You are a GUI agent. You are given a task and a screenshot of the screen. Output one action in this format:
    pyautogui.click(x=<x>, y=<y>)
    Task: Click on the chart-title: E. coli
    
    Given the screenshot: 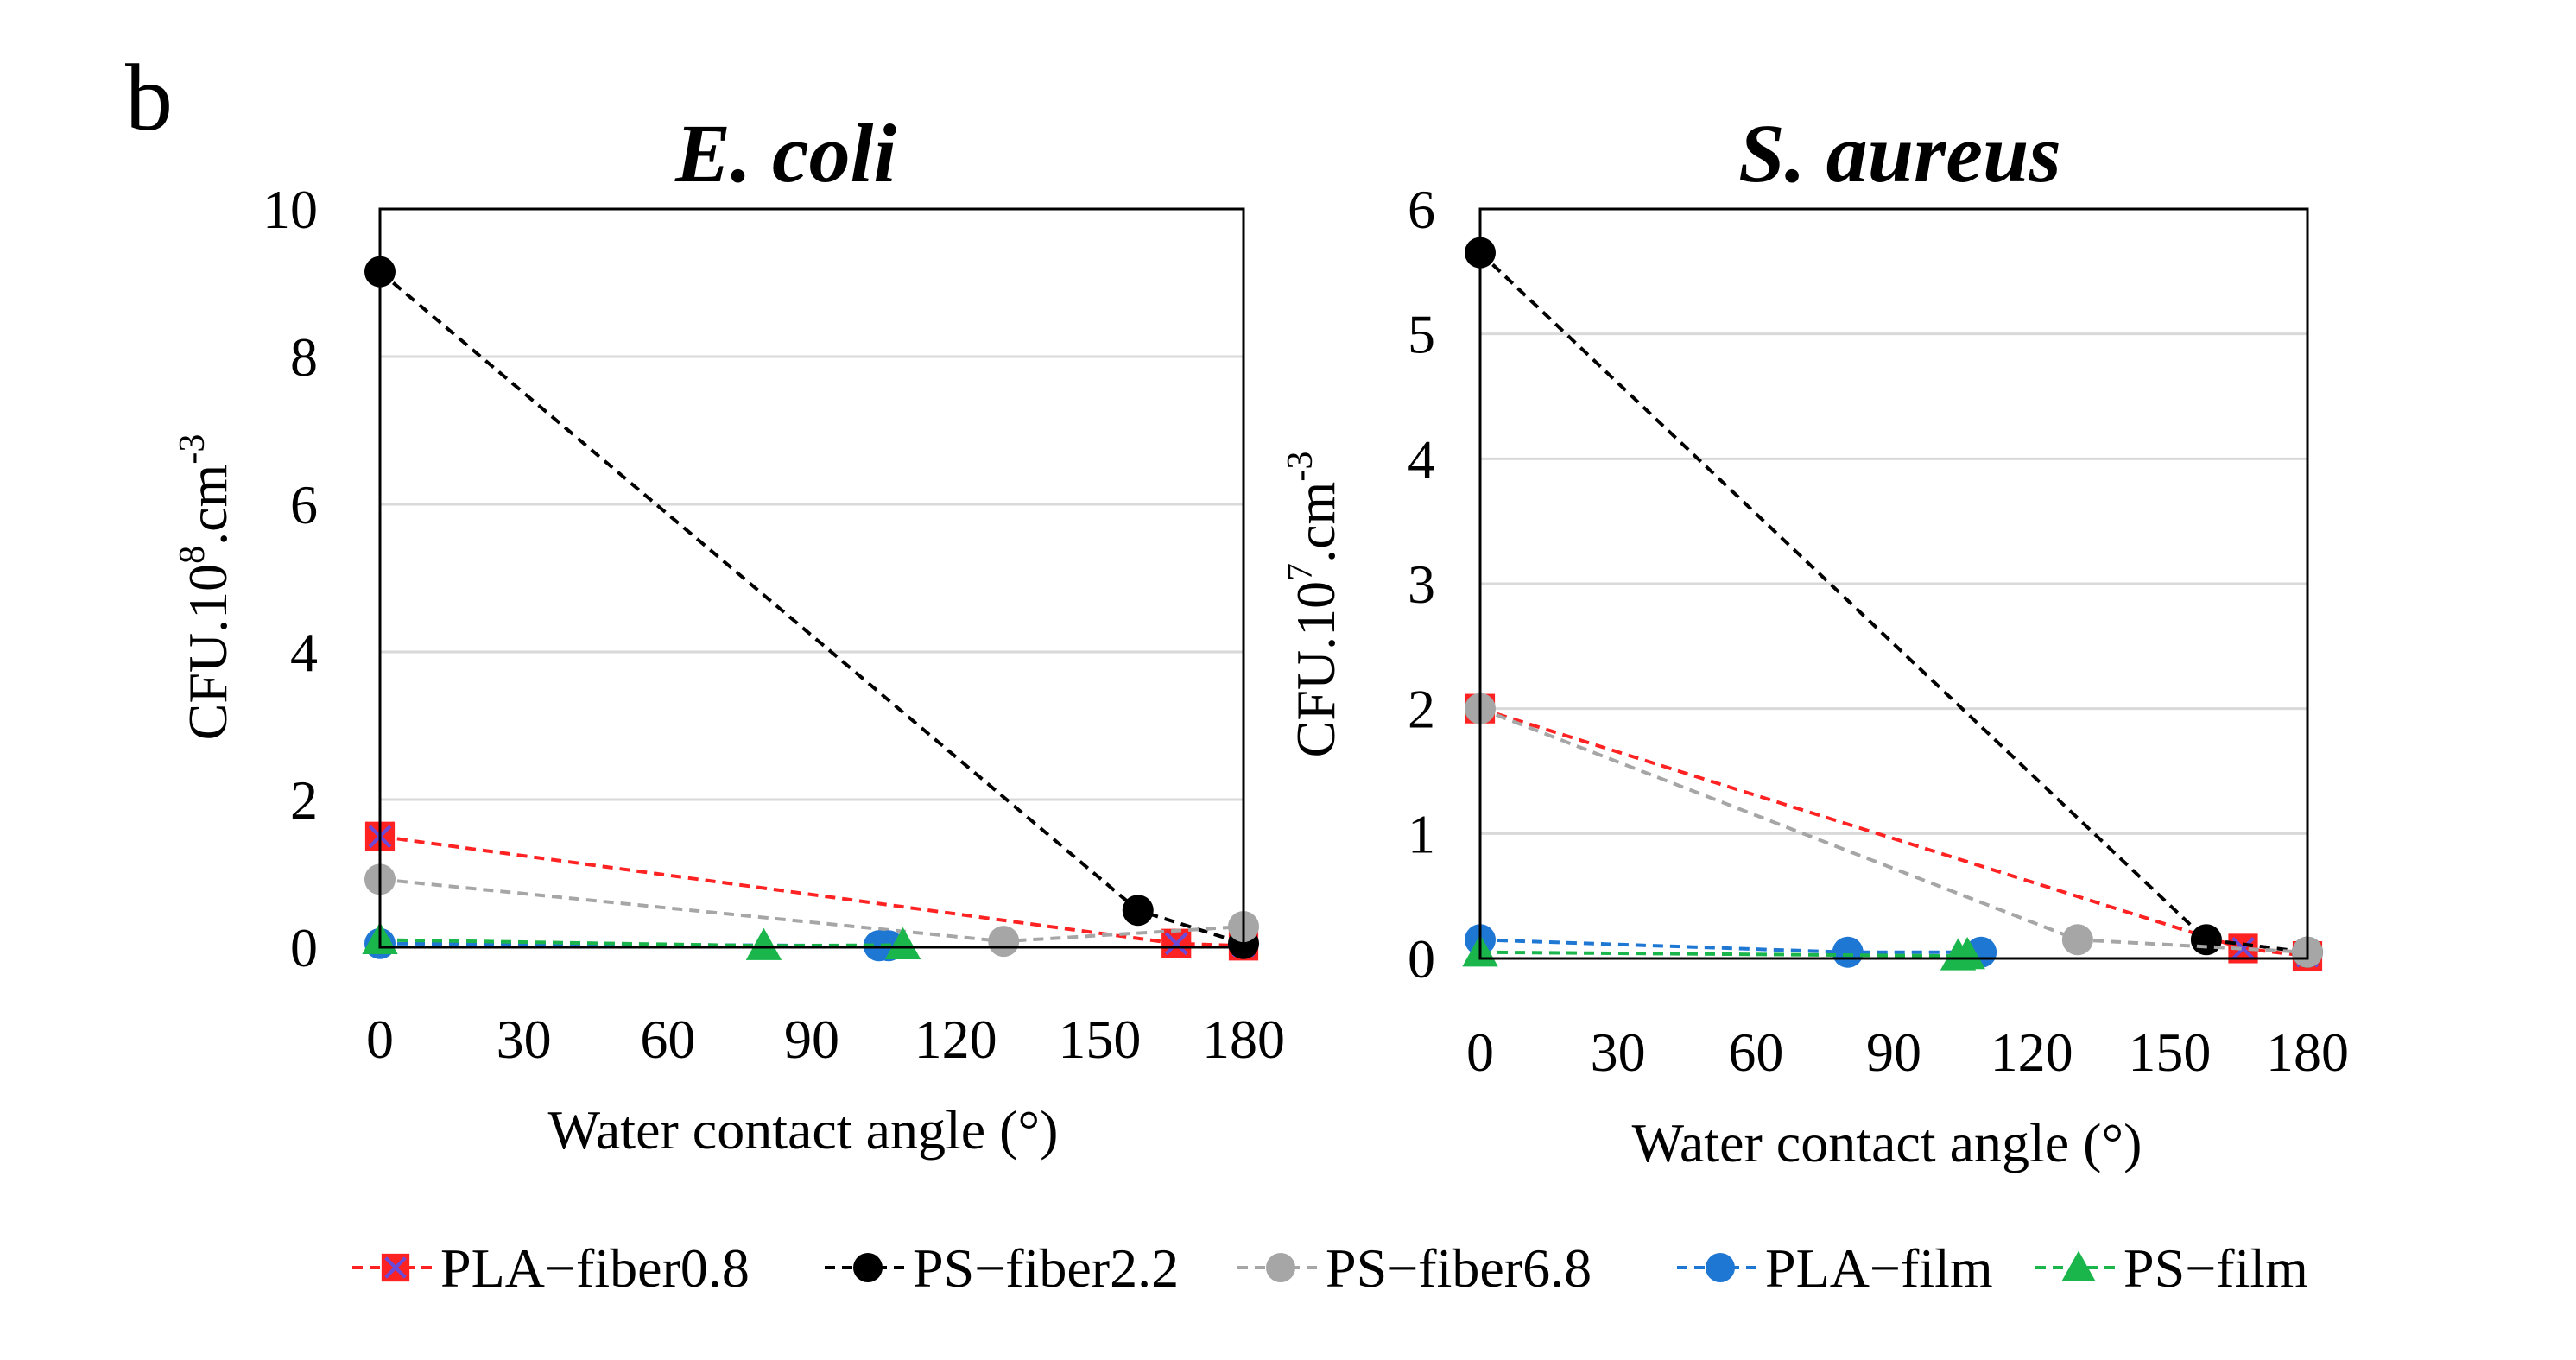 What is the action you would take?
    pyautogui.click(x=785, y=153)
    